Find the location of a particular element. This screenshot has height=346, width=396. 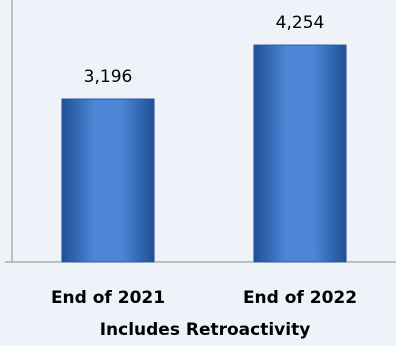

value-label: 3,196 is located at coordinates (108, 77).